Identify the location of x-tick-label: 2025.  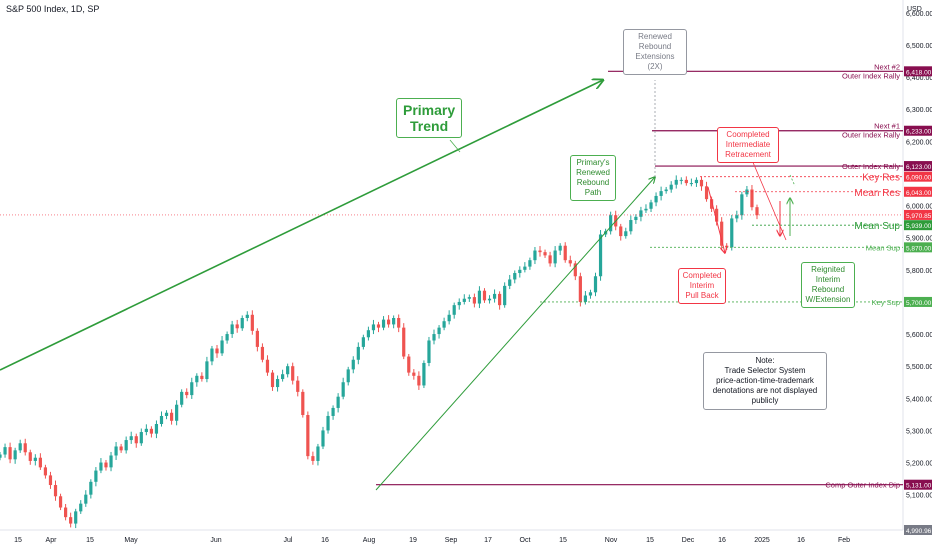
(762, 540).